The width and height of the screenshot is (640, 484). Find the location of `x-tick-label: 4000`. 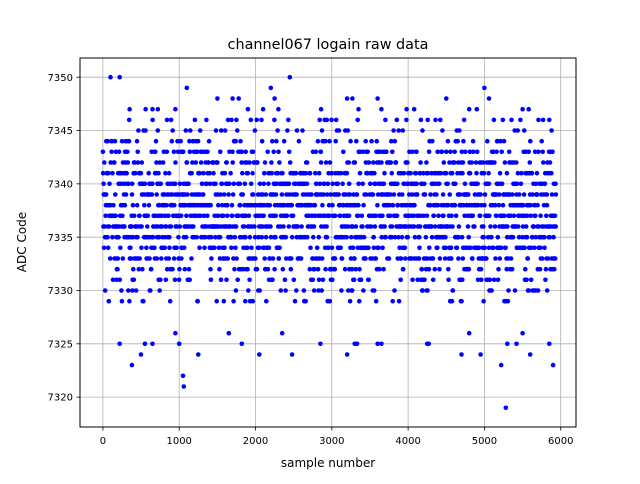

x-tick-label: 4000 is located at coordinates (407, 441).